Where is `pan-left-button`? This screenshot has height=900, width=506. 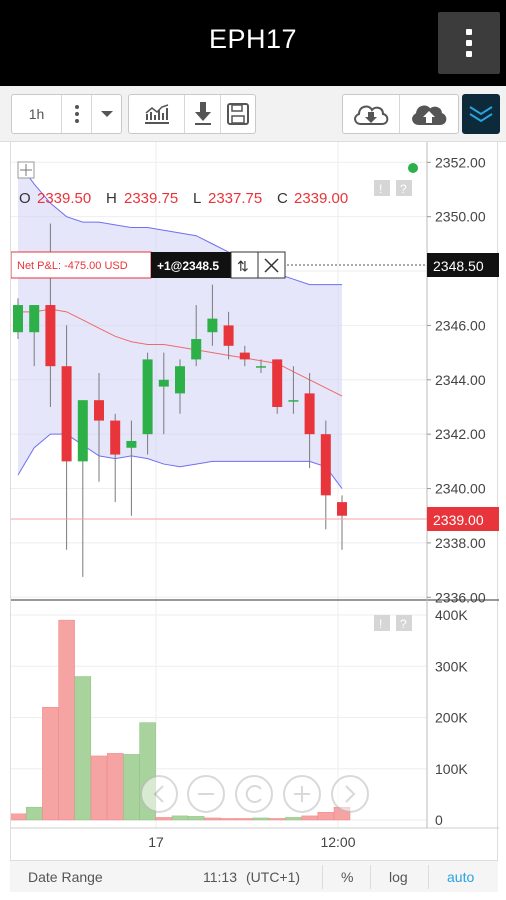 pan-left-button is located at coordinates (159, 794).